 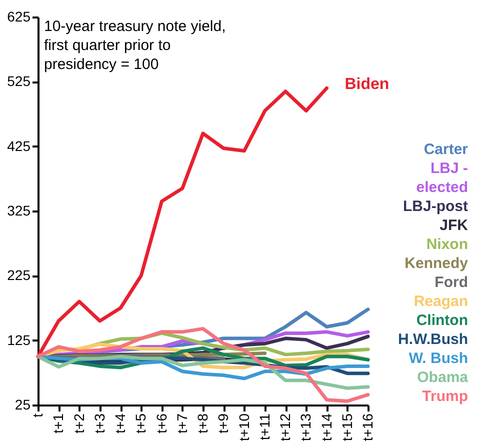 What do you see at coordinates (19, 210) in the screenshot?
I see `y-tick-label: 325` at bounding box center [19, 210].